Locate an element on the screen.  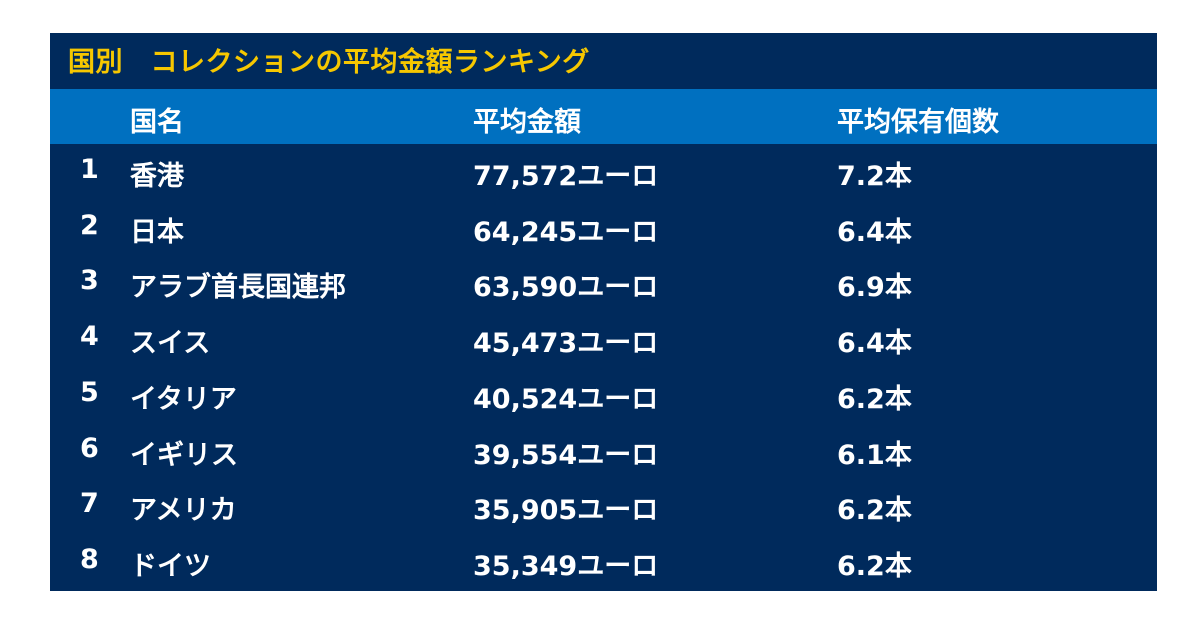
table-row: 5 イタリア 40,524ユーロ 6.2本 is located at coordinates (603, 395).